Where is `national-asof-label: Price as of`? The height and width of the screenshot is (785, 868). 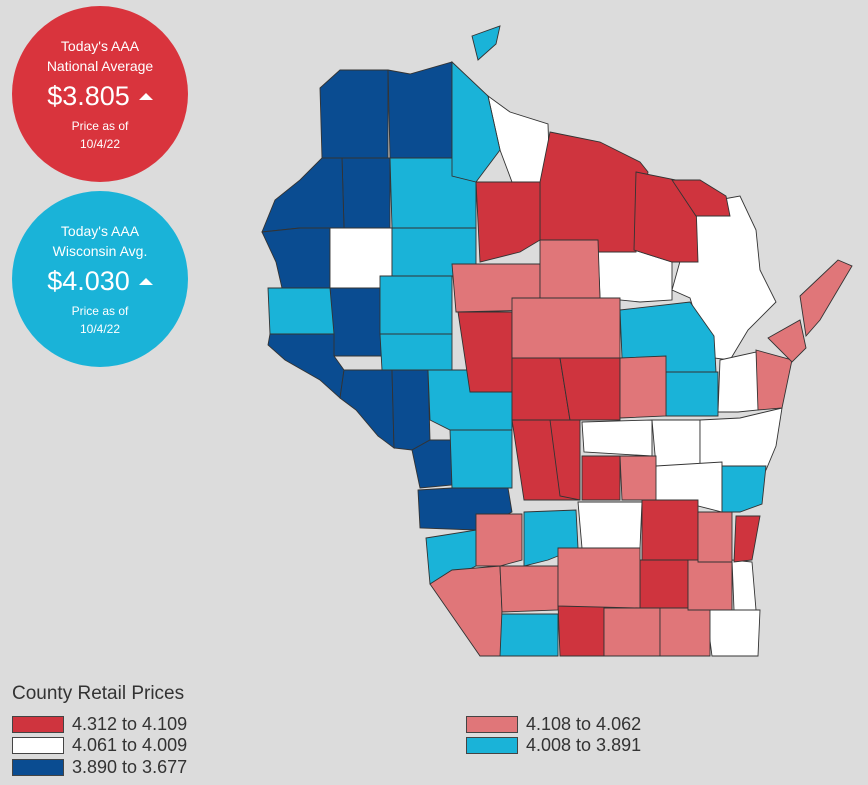
national-asof-label: Price as of is located at coordinates (100, 125).